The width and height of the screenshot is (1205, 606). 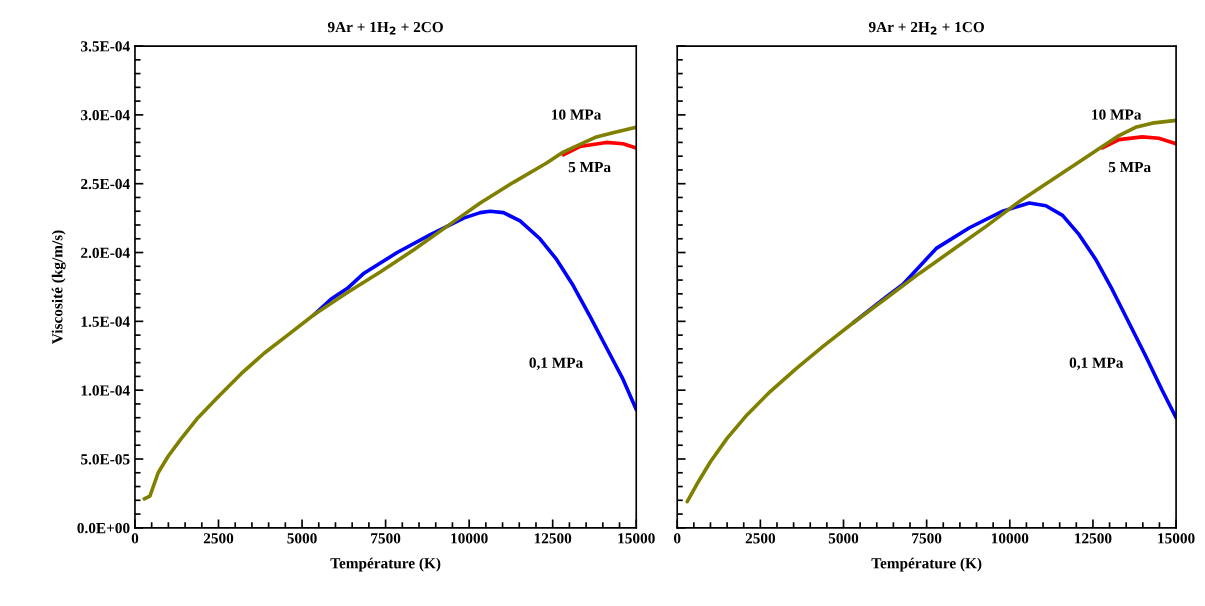 What do you see at coordinates (105, 46) in the screenshot?
I see `y-tick-label: 3.5E-04` at bounding box center [105, 46].